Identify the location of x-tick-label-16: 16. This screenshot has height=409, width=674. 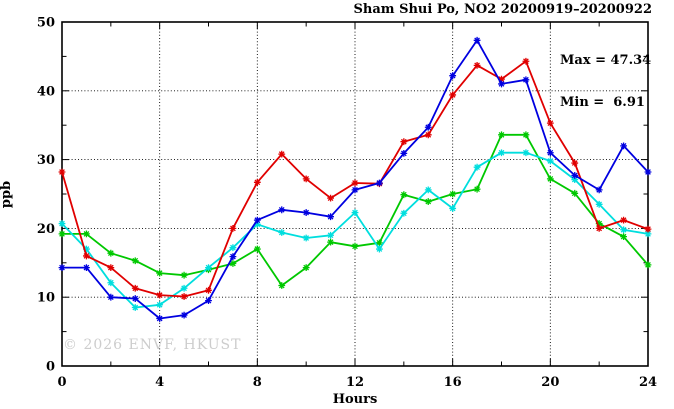
(453, 382).